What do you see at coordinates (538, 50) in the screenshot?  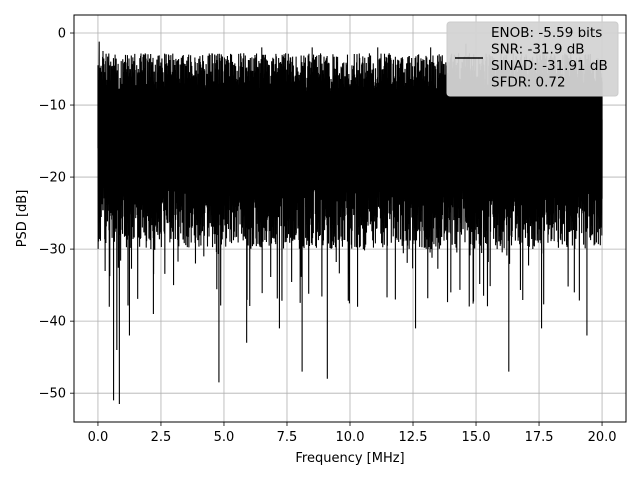 I see `legend-entry-snr: SNR: -31.9 dB` at bounding box center [538, 50].